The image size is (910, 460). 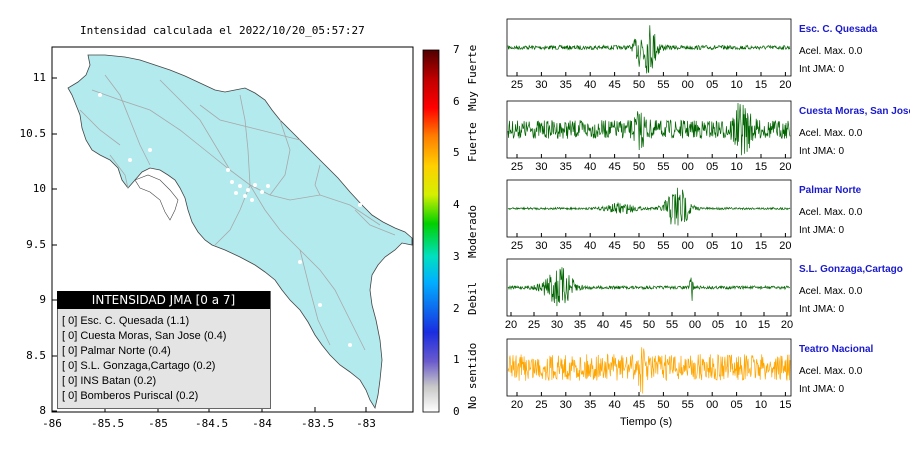 I want to click on legend-box, so click(x=164, y=350).